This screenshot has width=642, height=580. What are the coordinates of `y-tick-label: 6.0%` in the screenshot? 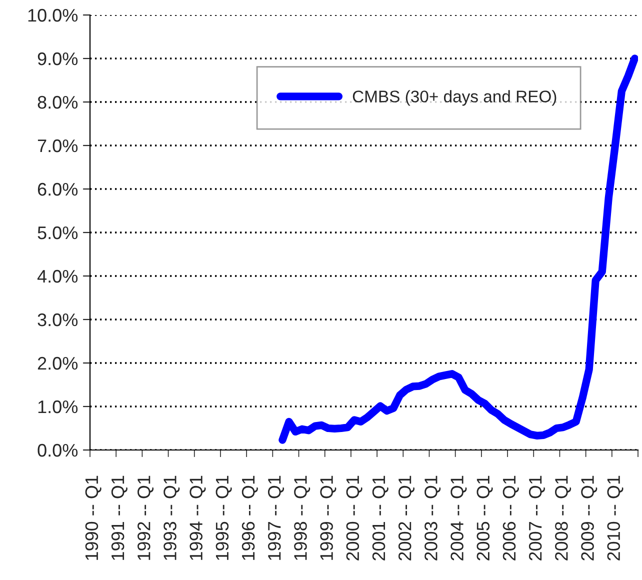 It's located at (58, 189).